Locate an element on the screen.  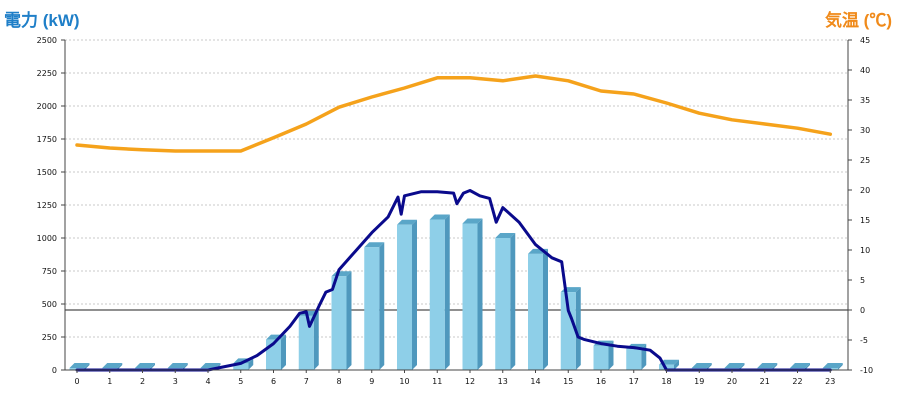
y-tick-label-right: 45 is located at coordinates (865, 40).